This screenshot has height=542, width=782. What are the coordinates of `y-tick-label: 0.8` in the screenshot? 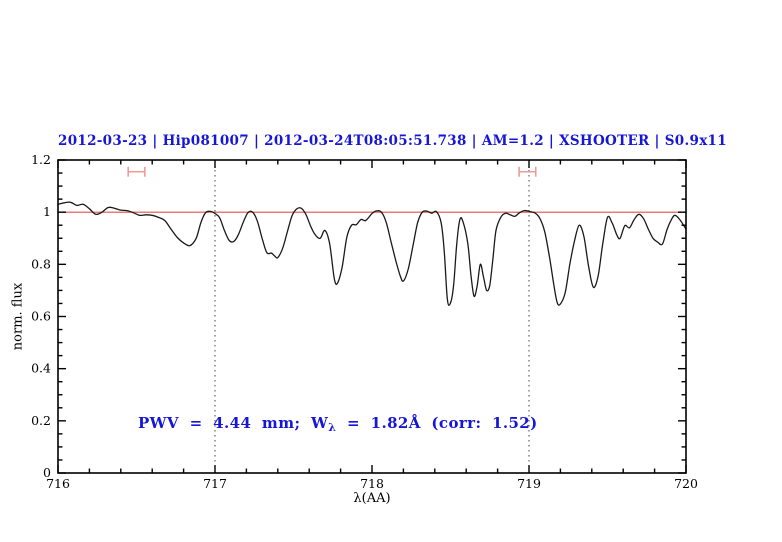 It's located at (41, 263).